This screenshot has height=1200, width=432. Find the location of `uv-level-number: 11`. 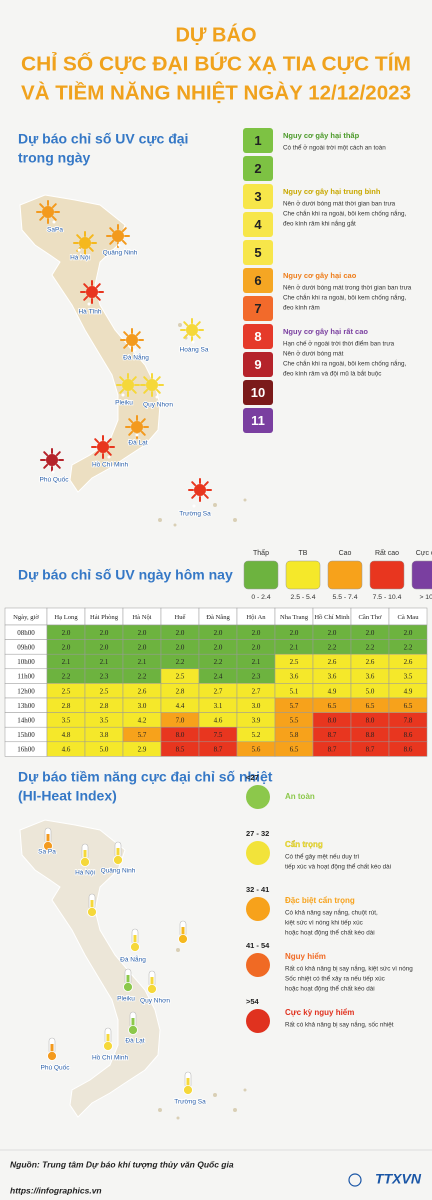

uv-level-number: 11 is located at coordinates (258, 420).